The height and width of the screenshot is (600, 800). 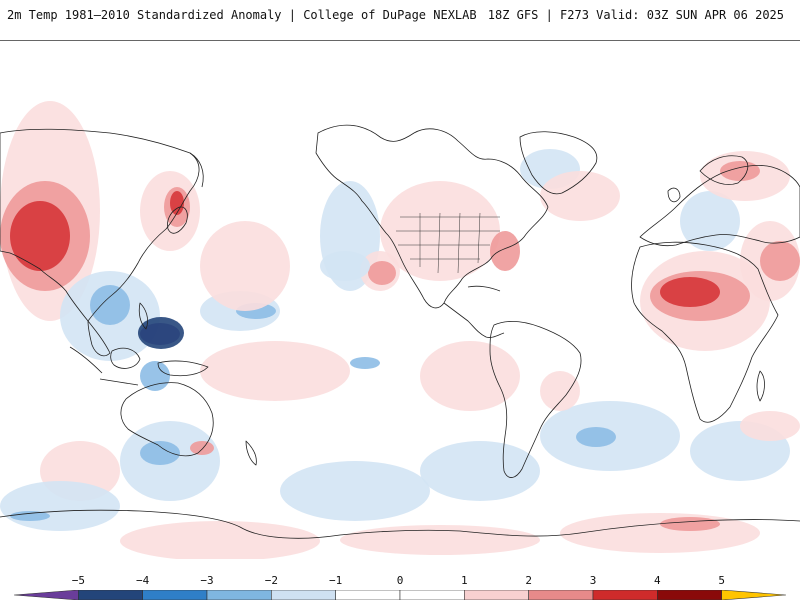 I want to click on antarctica-coast, so click(x=400, y=524).